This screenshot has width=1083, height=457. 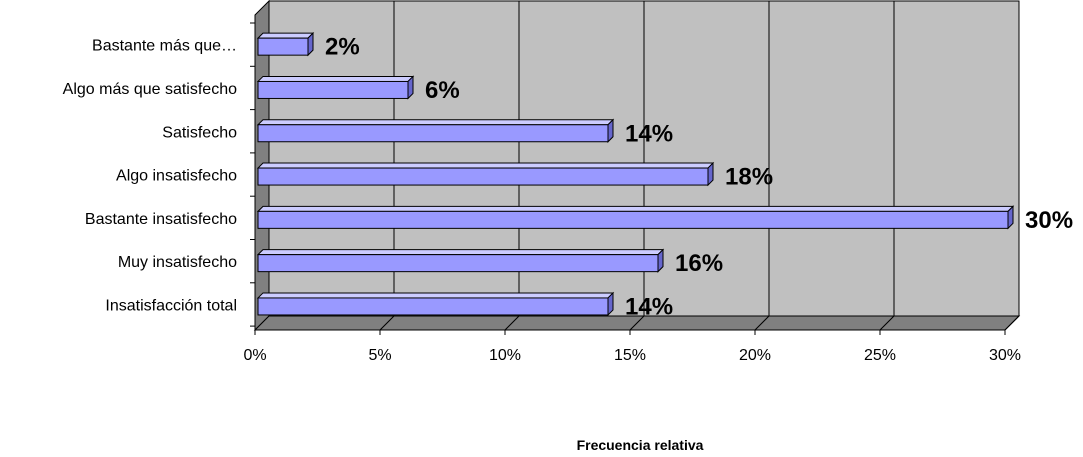 What do you see at coordinates (749, 177) in the screenshot?
I see `data-label: 18%` at bounding box center [749, 177].